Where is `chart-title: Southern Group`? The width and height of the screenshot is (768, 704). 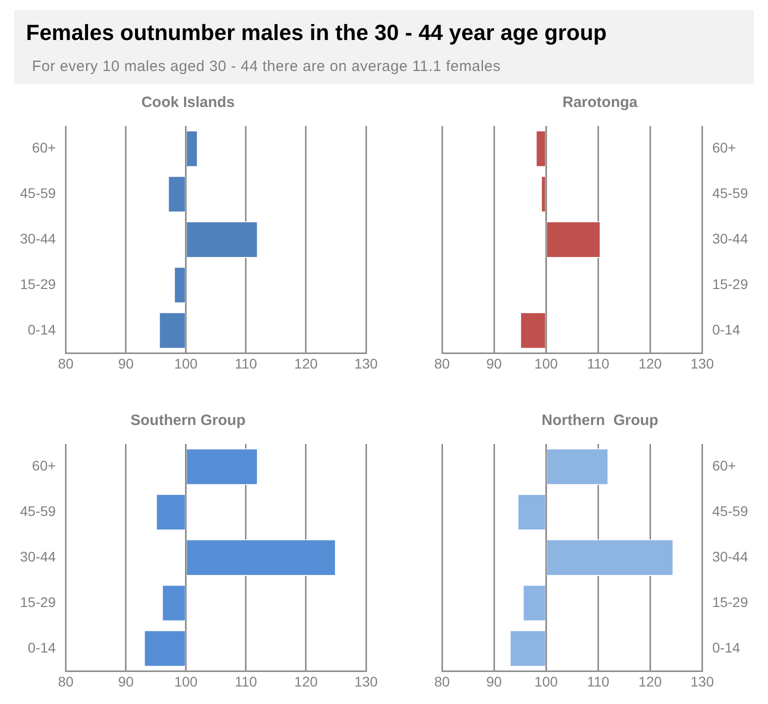
chart-title: Southern Group is located at coordinates (188, 421).